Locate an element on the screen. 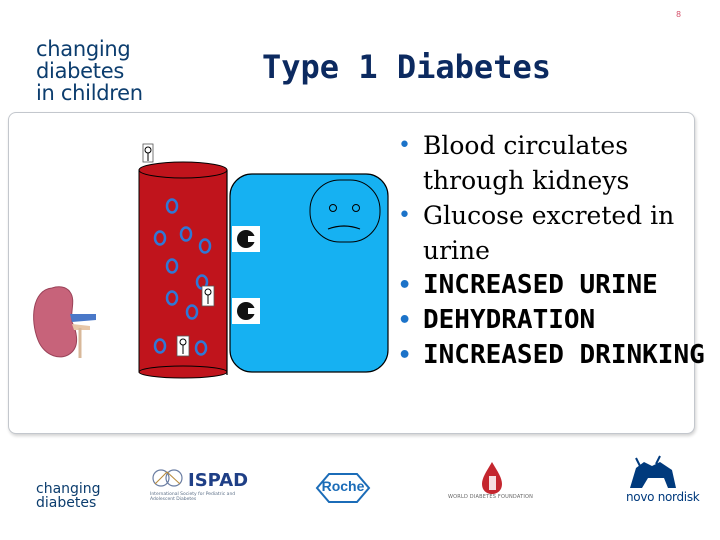 This screenshot has height=540, width=720. glucose-molecules is located at coordinates (182, 277).